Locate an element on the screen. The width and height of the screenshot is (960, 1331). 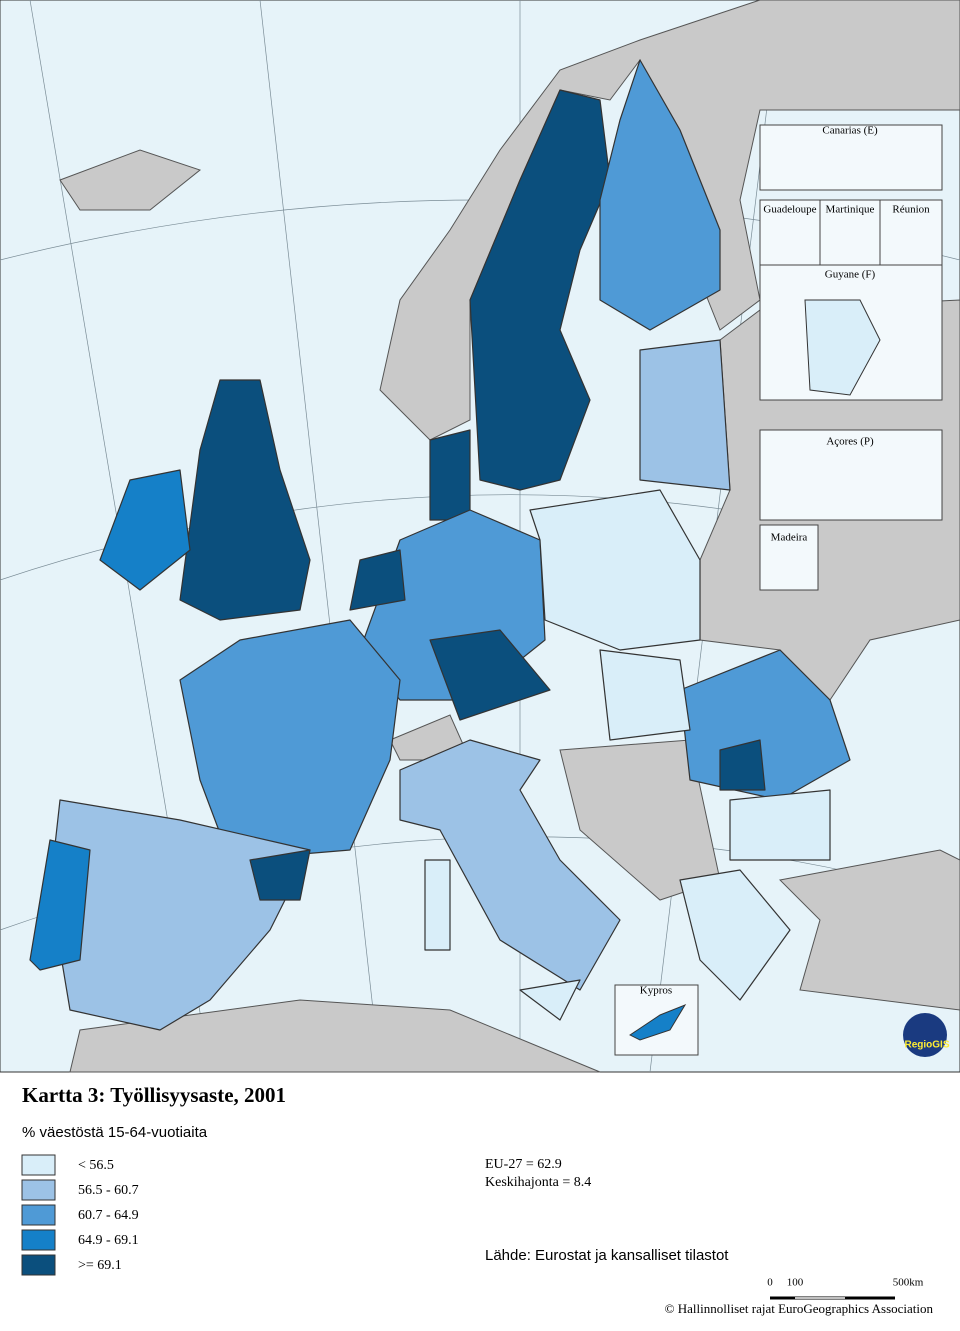
logo-badge is located at coordinates (925, 1035).